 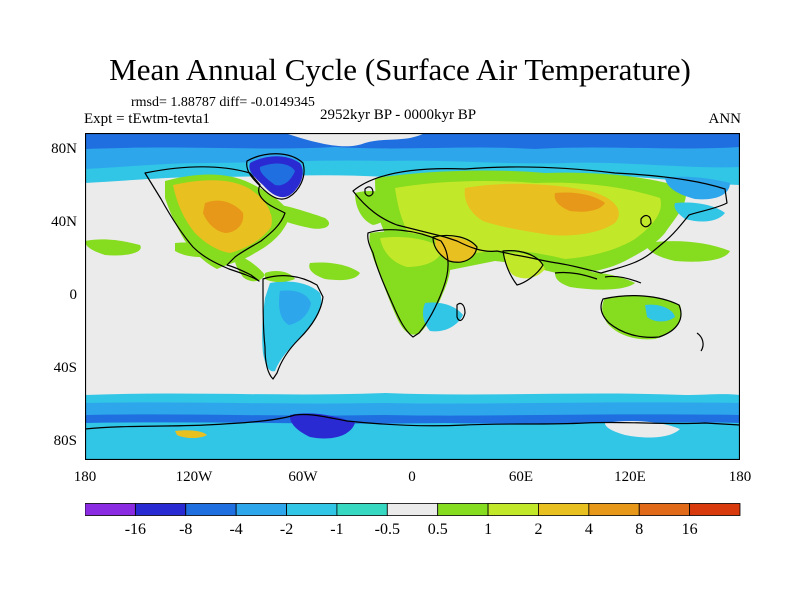 I want to click on colorbar-label: 0.5, so click(x=437, y=529).